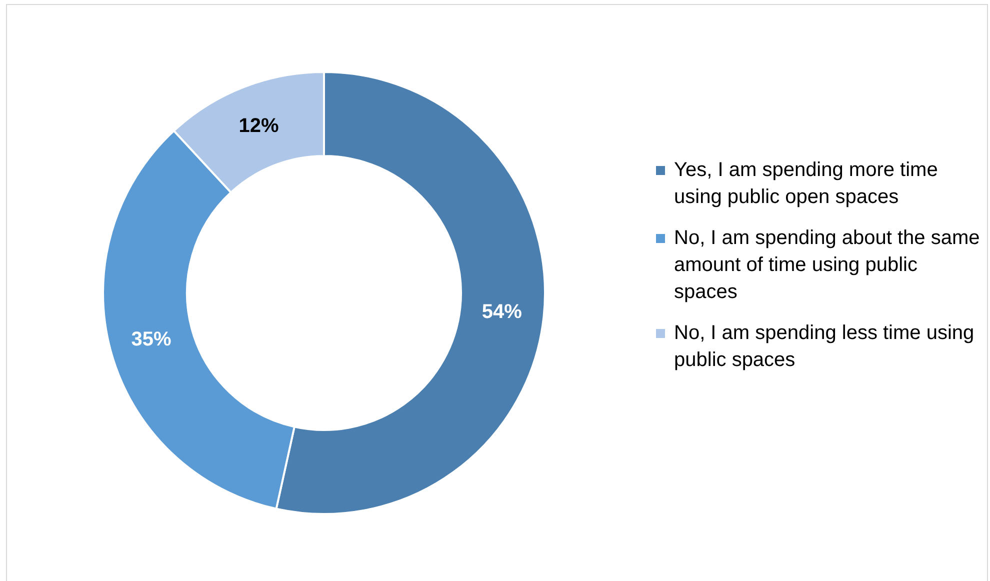  Describe the element at coordinates (258, 125) in the screenshot. I see `data-label: 12%` at that location.